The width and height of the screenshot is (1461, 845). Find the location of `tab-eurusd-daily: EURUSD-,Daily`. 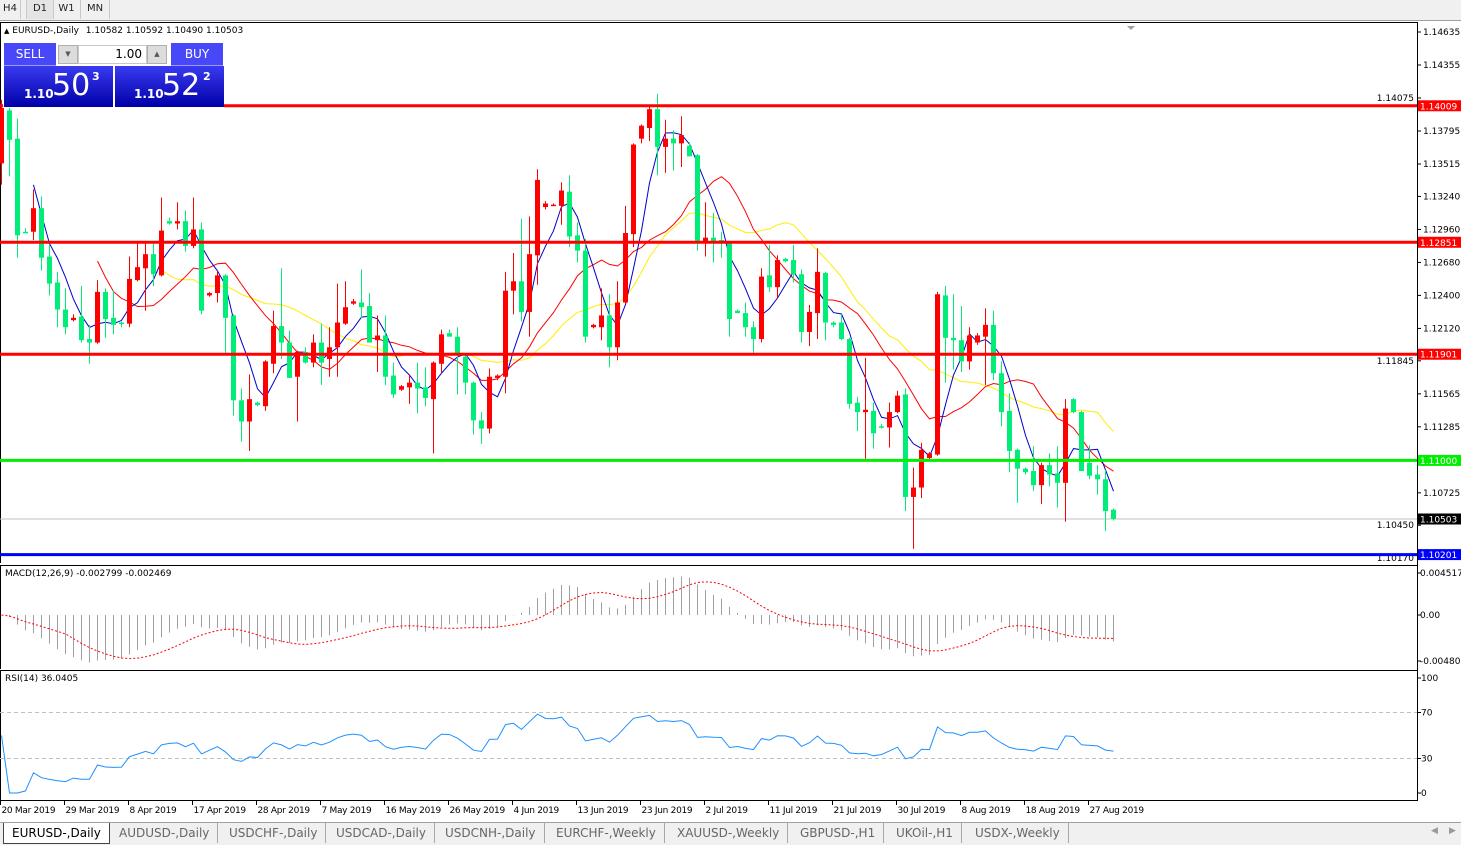

tab-eurusd-daily: EURUSD-,Daily is located at coordinates (56, 833).